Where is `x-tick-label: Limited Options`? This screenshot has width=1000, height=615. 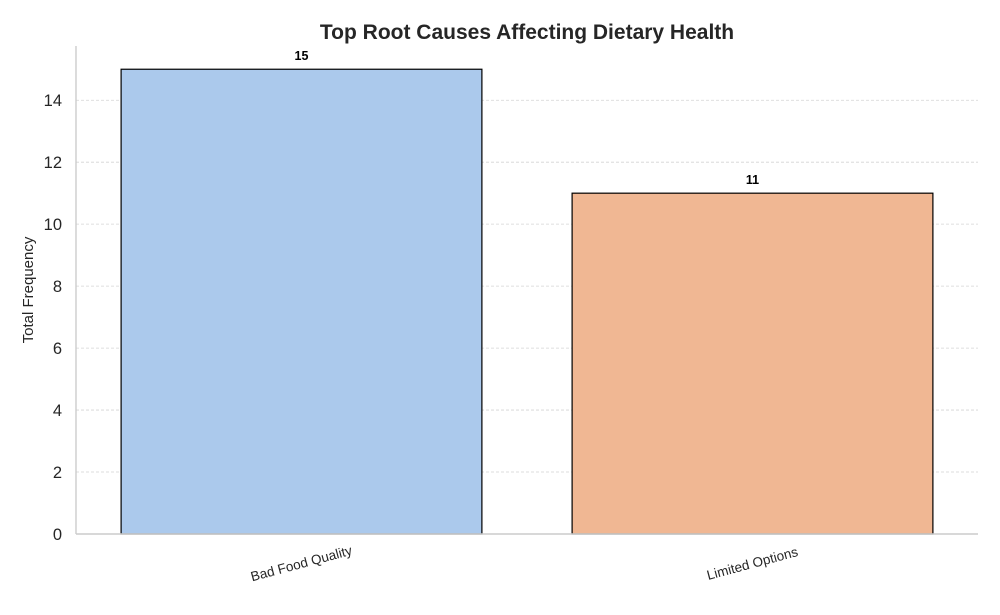 x-tick-label: Limited Options is located at coordinates (752, 563).